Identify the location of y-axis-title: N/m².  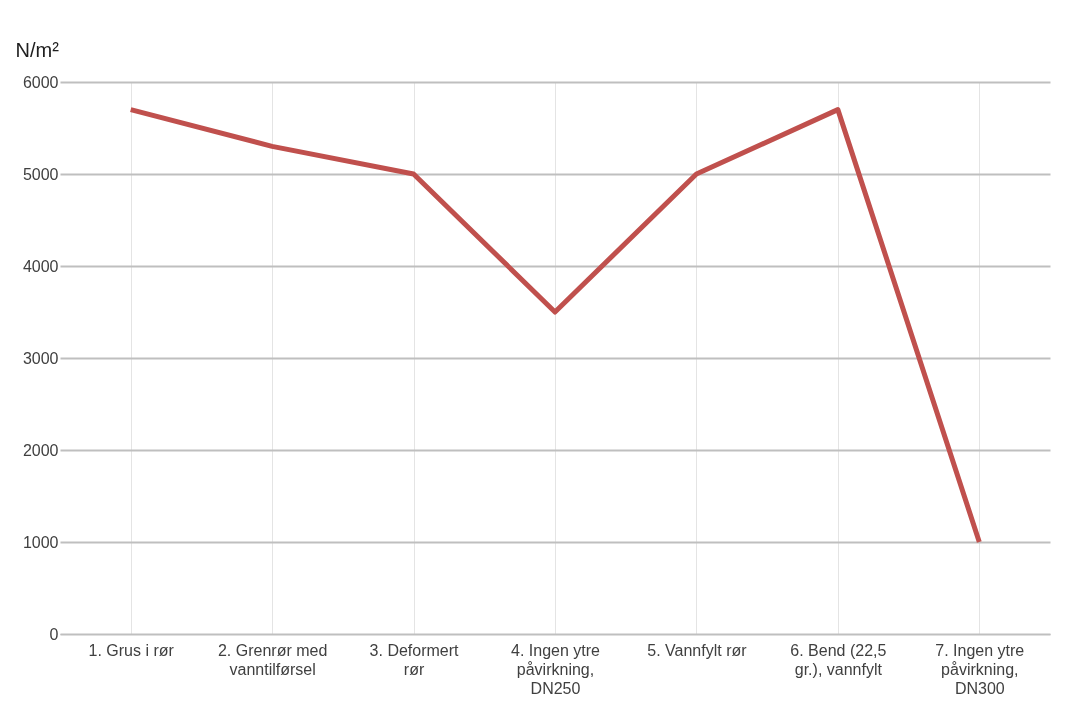
(37, 49).